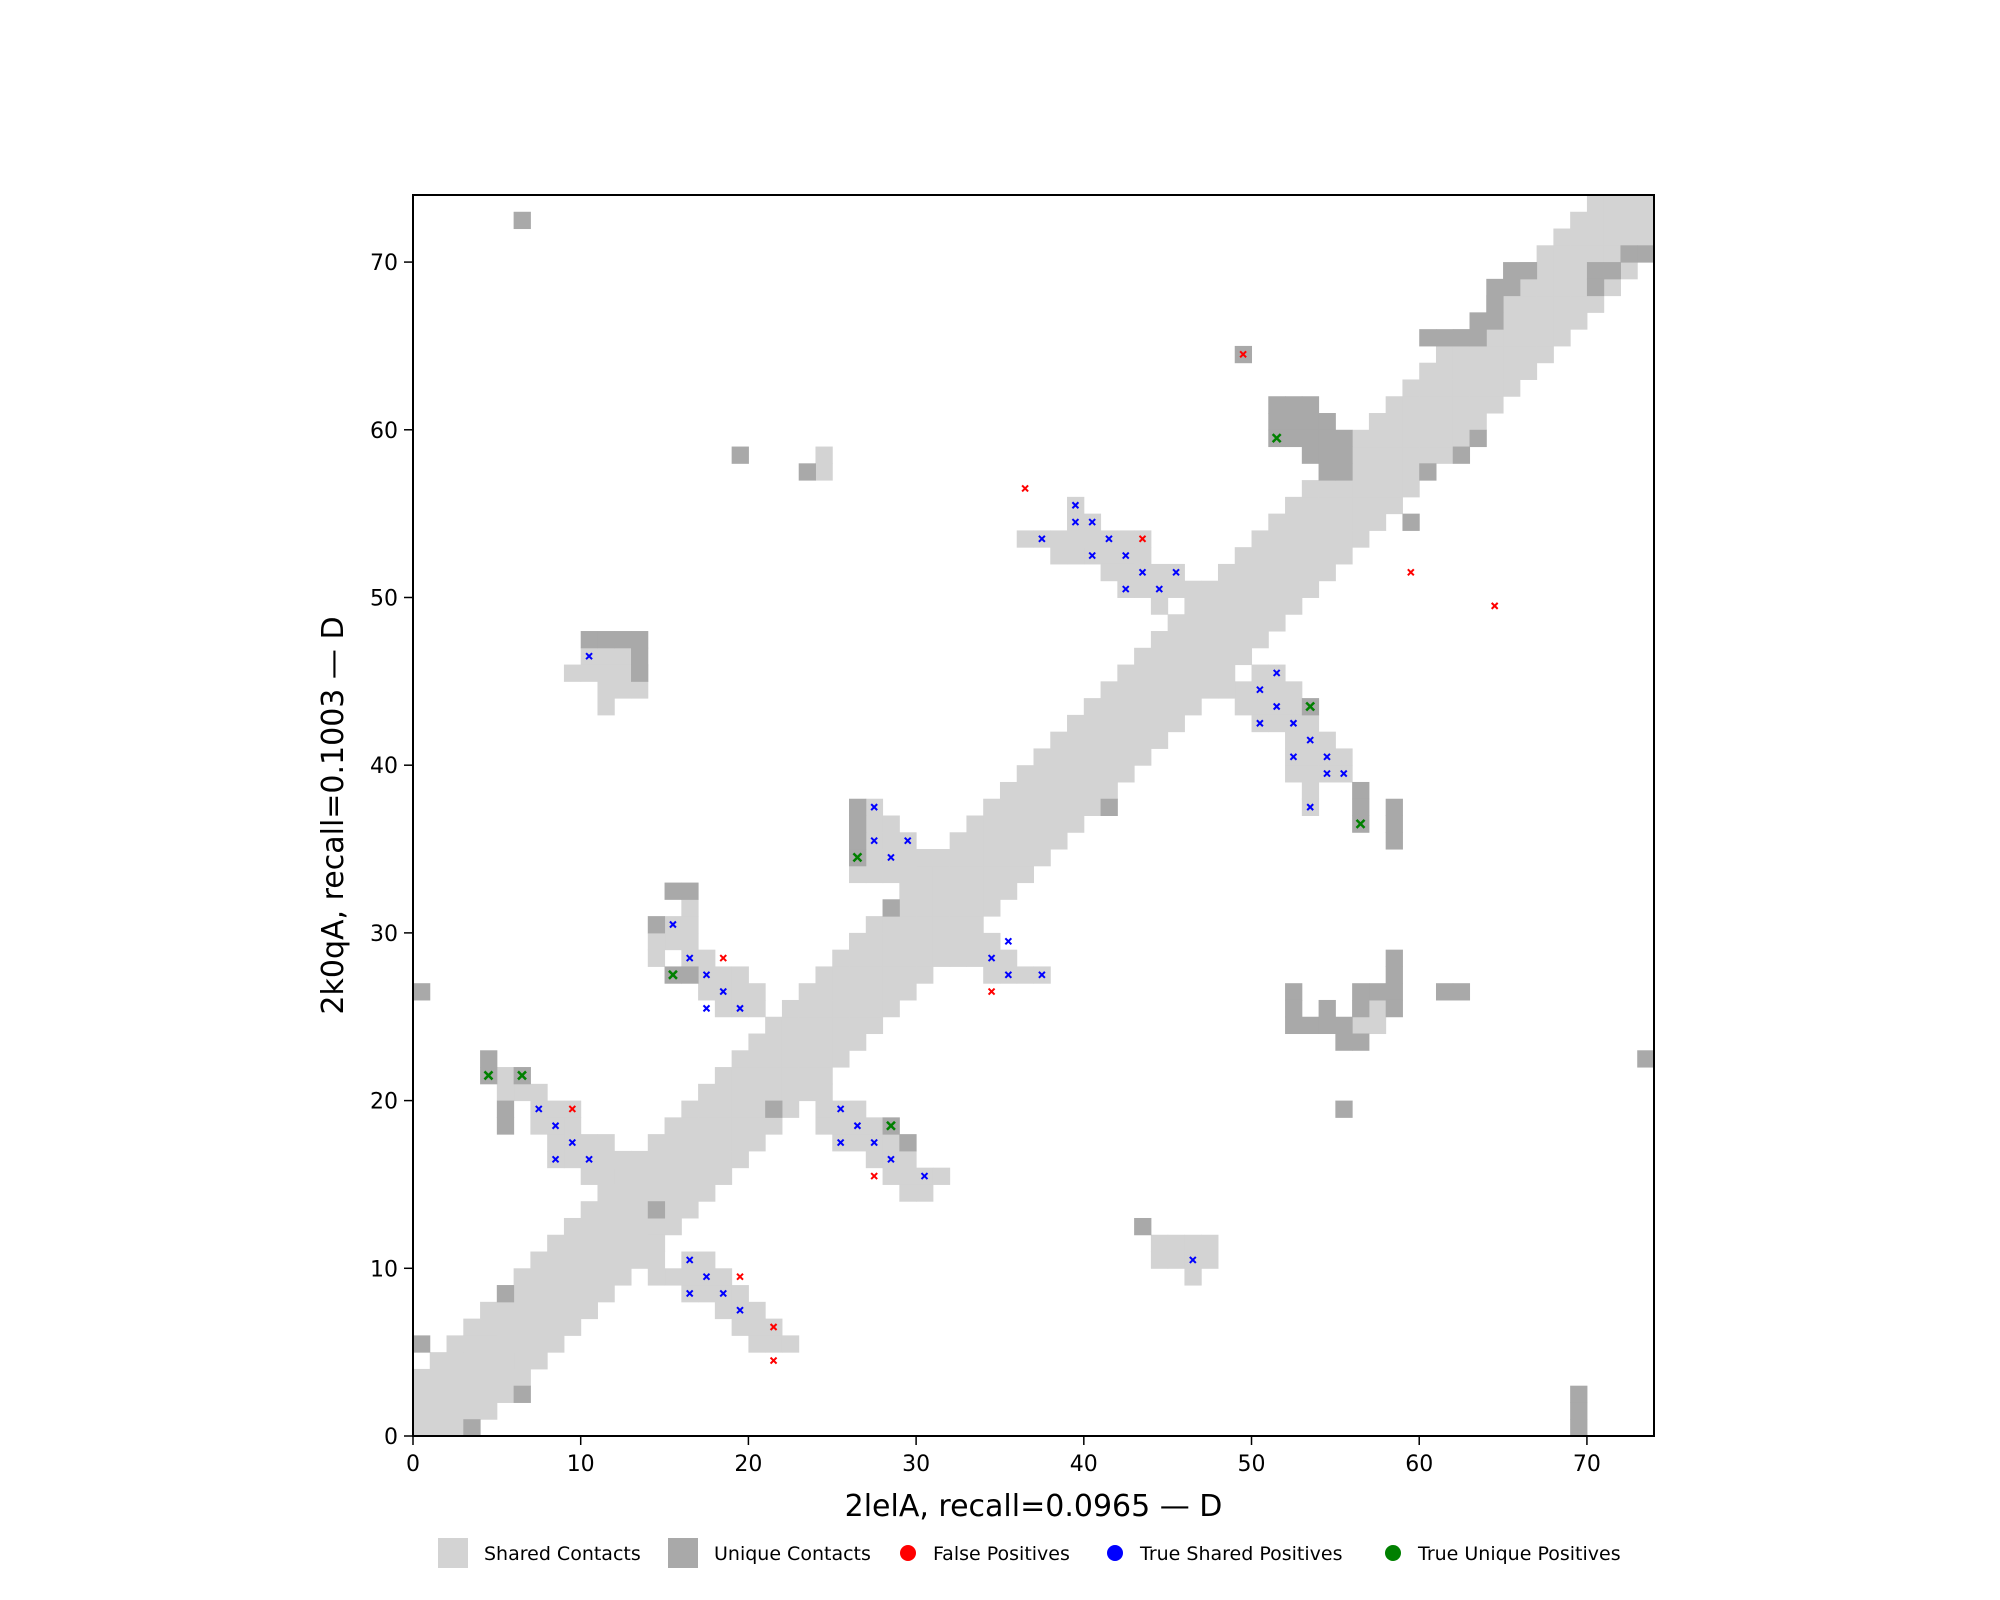  What do you see at coordinates (1240, 1554) in the screenshot?
I see `legend-label: True Shared Positives` at bounding box center [1240, 1554].